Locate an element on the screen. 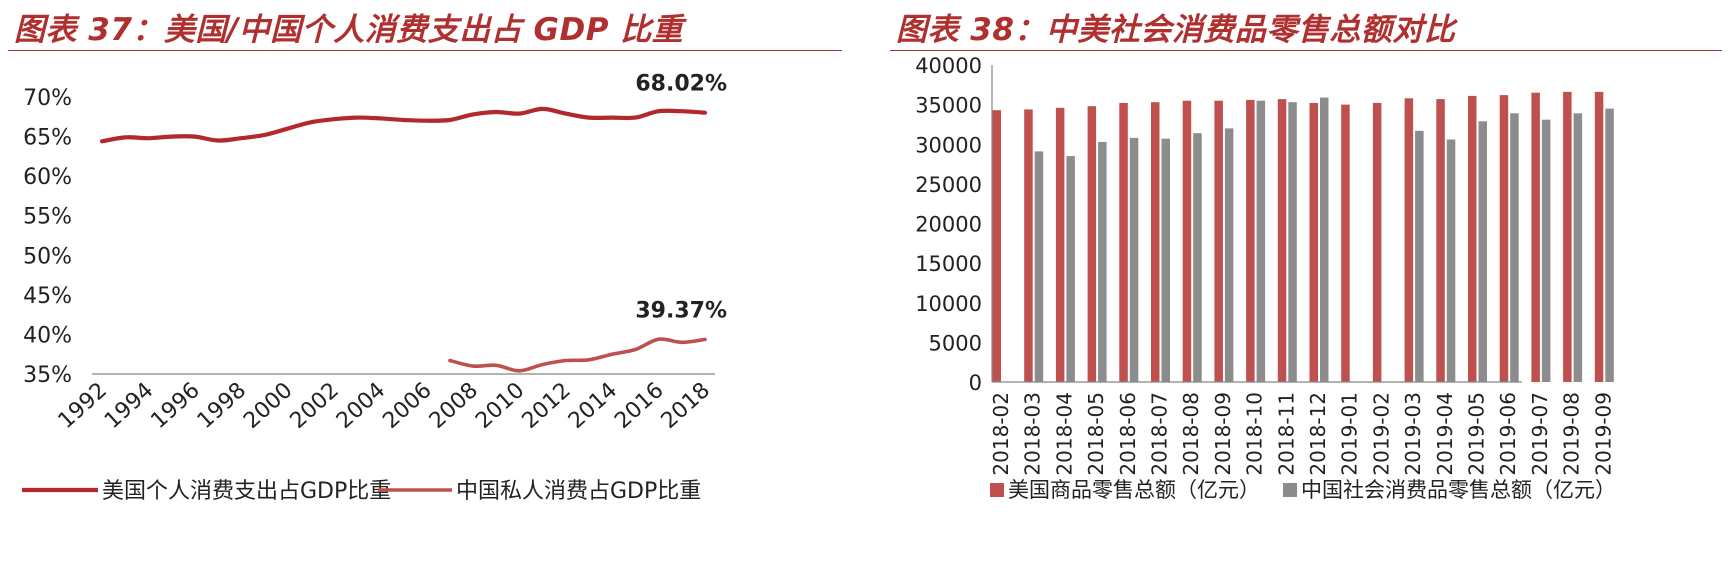 The height and width of the screenshot is (568, 1730). y-tick-label: 20000 is located at coordinates (948, 225).